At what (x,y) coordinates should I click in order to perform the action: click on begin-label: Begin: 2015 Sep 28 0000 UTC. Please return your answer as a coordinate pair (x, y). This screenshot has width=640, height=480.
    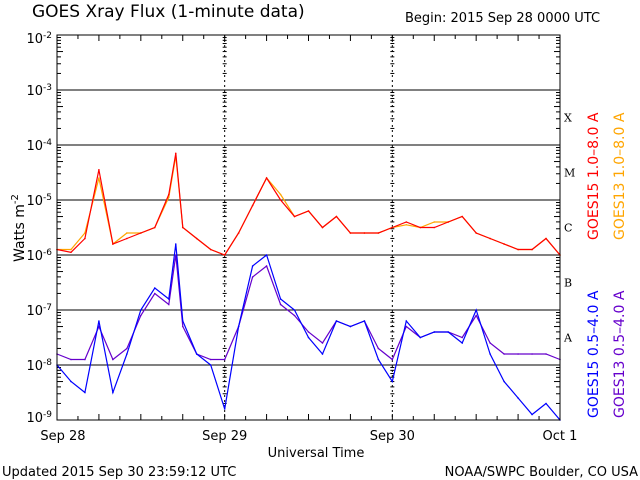
    Looking at the image, I should click on (502, 18).